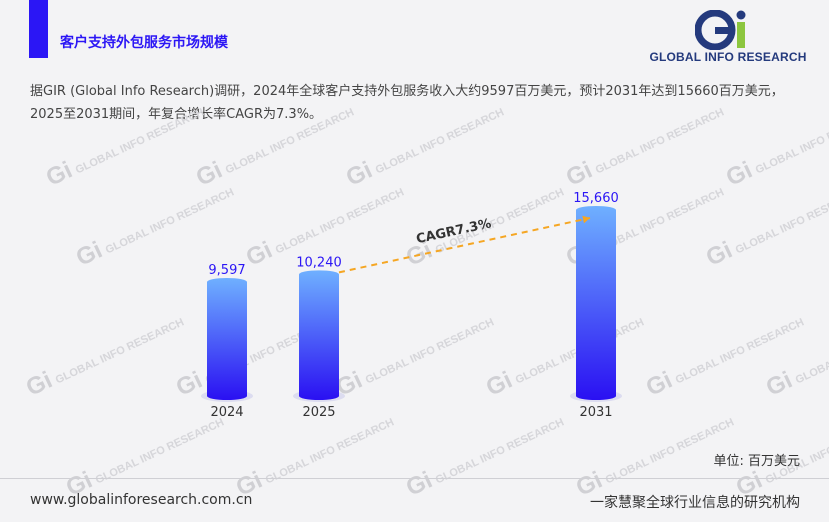 Image resolution: width=829 pixels, height=522 pixels. I want to click on data-label: 9,597, so click(226, 270).